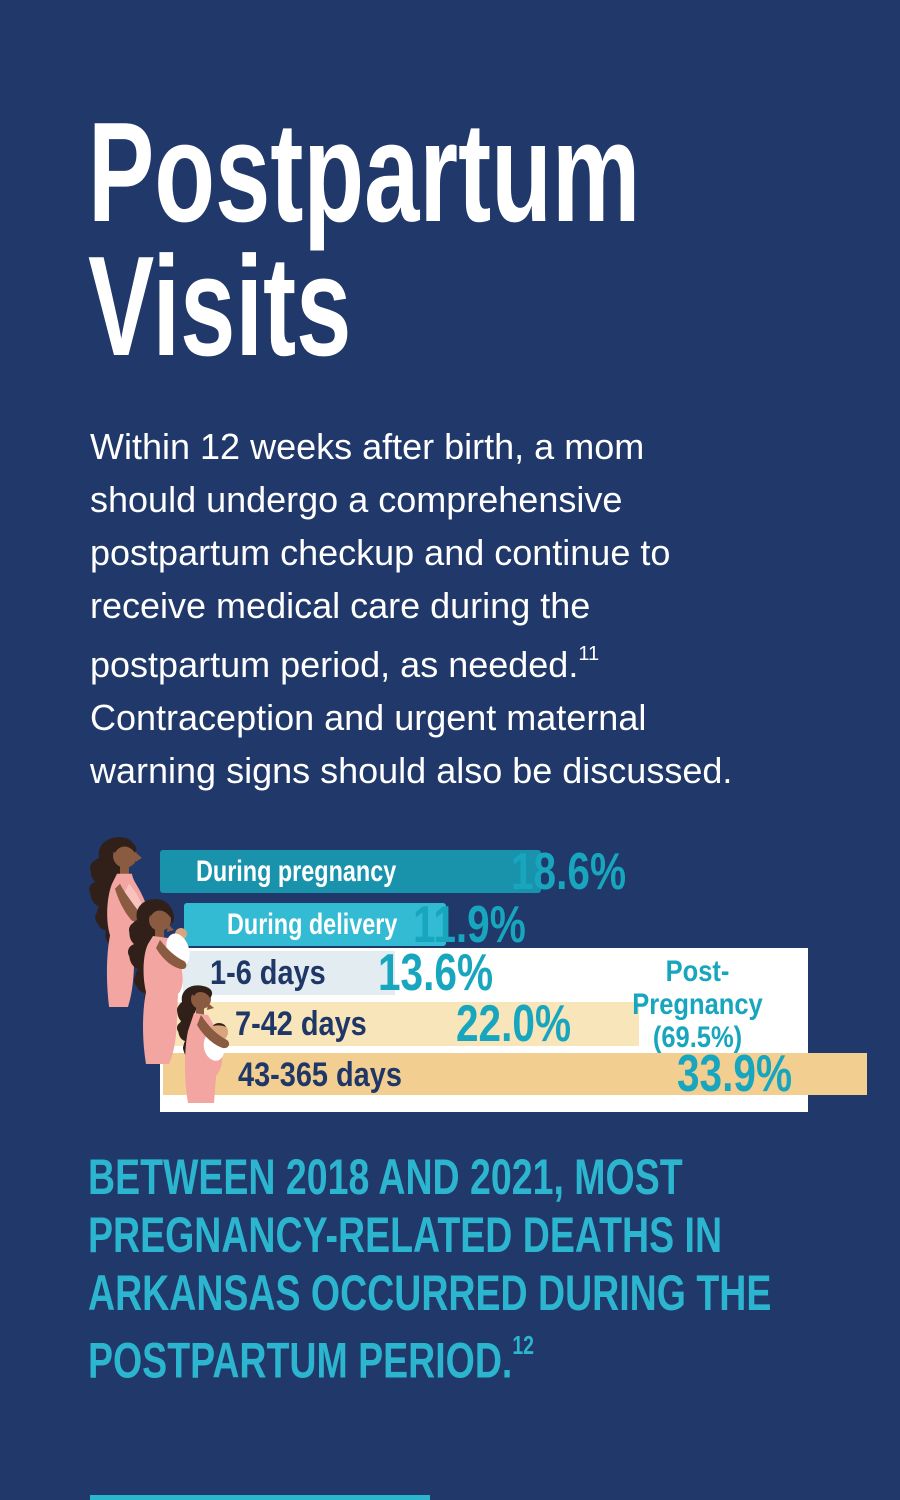 This screenshot has width=900, height=1500. What do you see at coordinates (523, 1345) in the screenshot?
I see `footnote-ref-12: 12` at bounding box center [523, 1345].